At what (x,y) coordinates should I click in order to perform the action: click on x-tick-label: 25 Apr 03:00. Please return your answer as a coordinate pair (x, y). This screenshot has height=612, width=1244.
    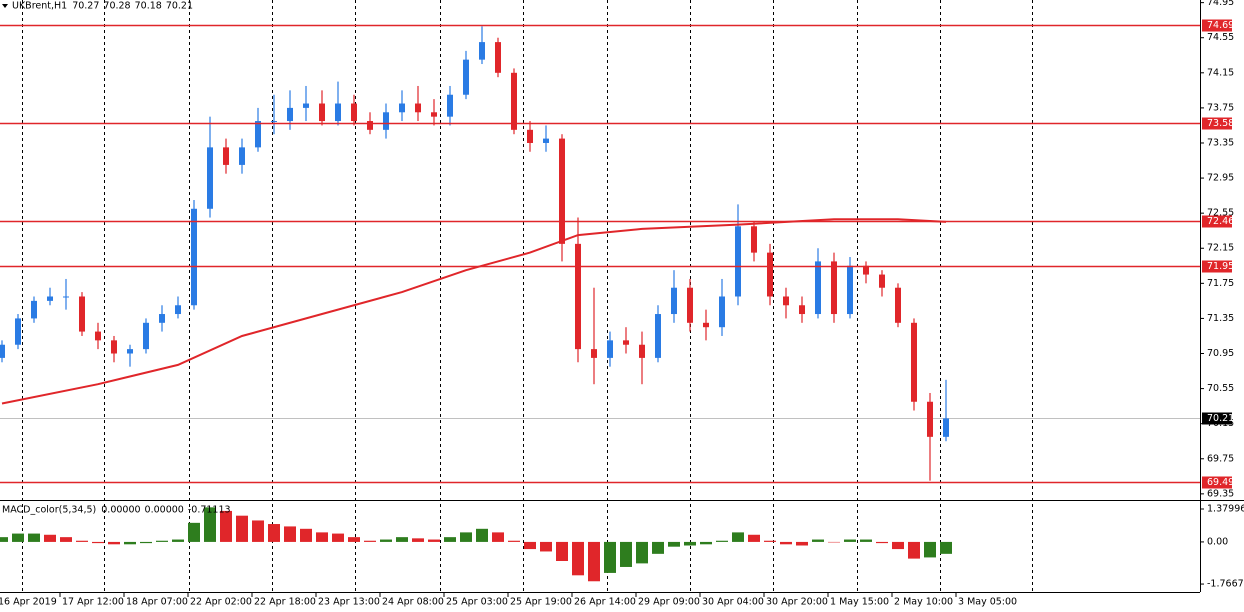
    Looking at the image, I should click on (477, 602).